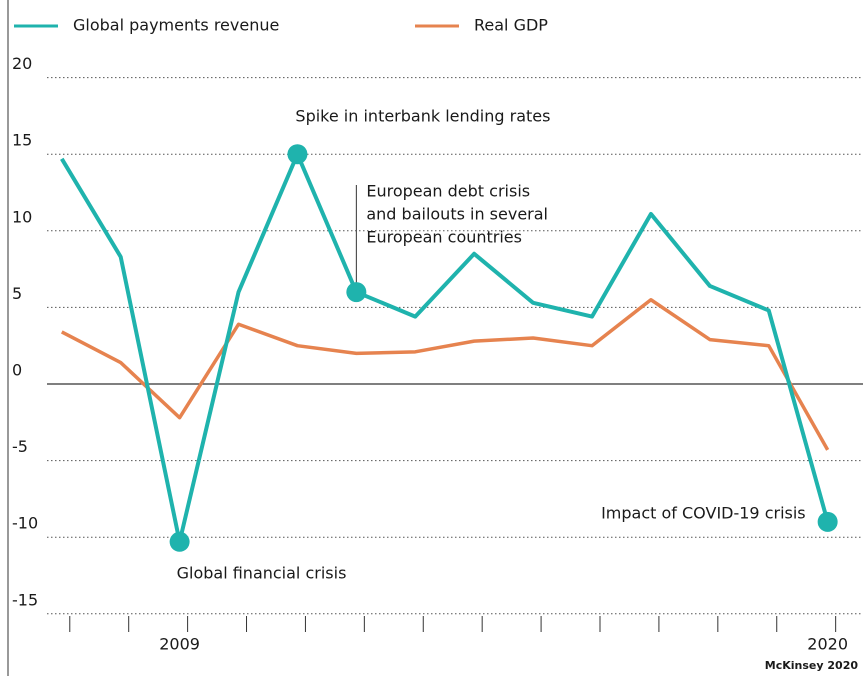  I want to click on y-tick-label: -15, so click(25, 599).